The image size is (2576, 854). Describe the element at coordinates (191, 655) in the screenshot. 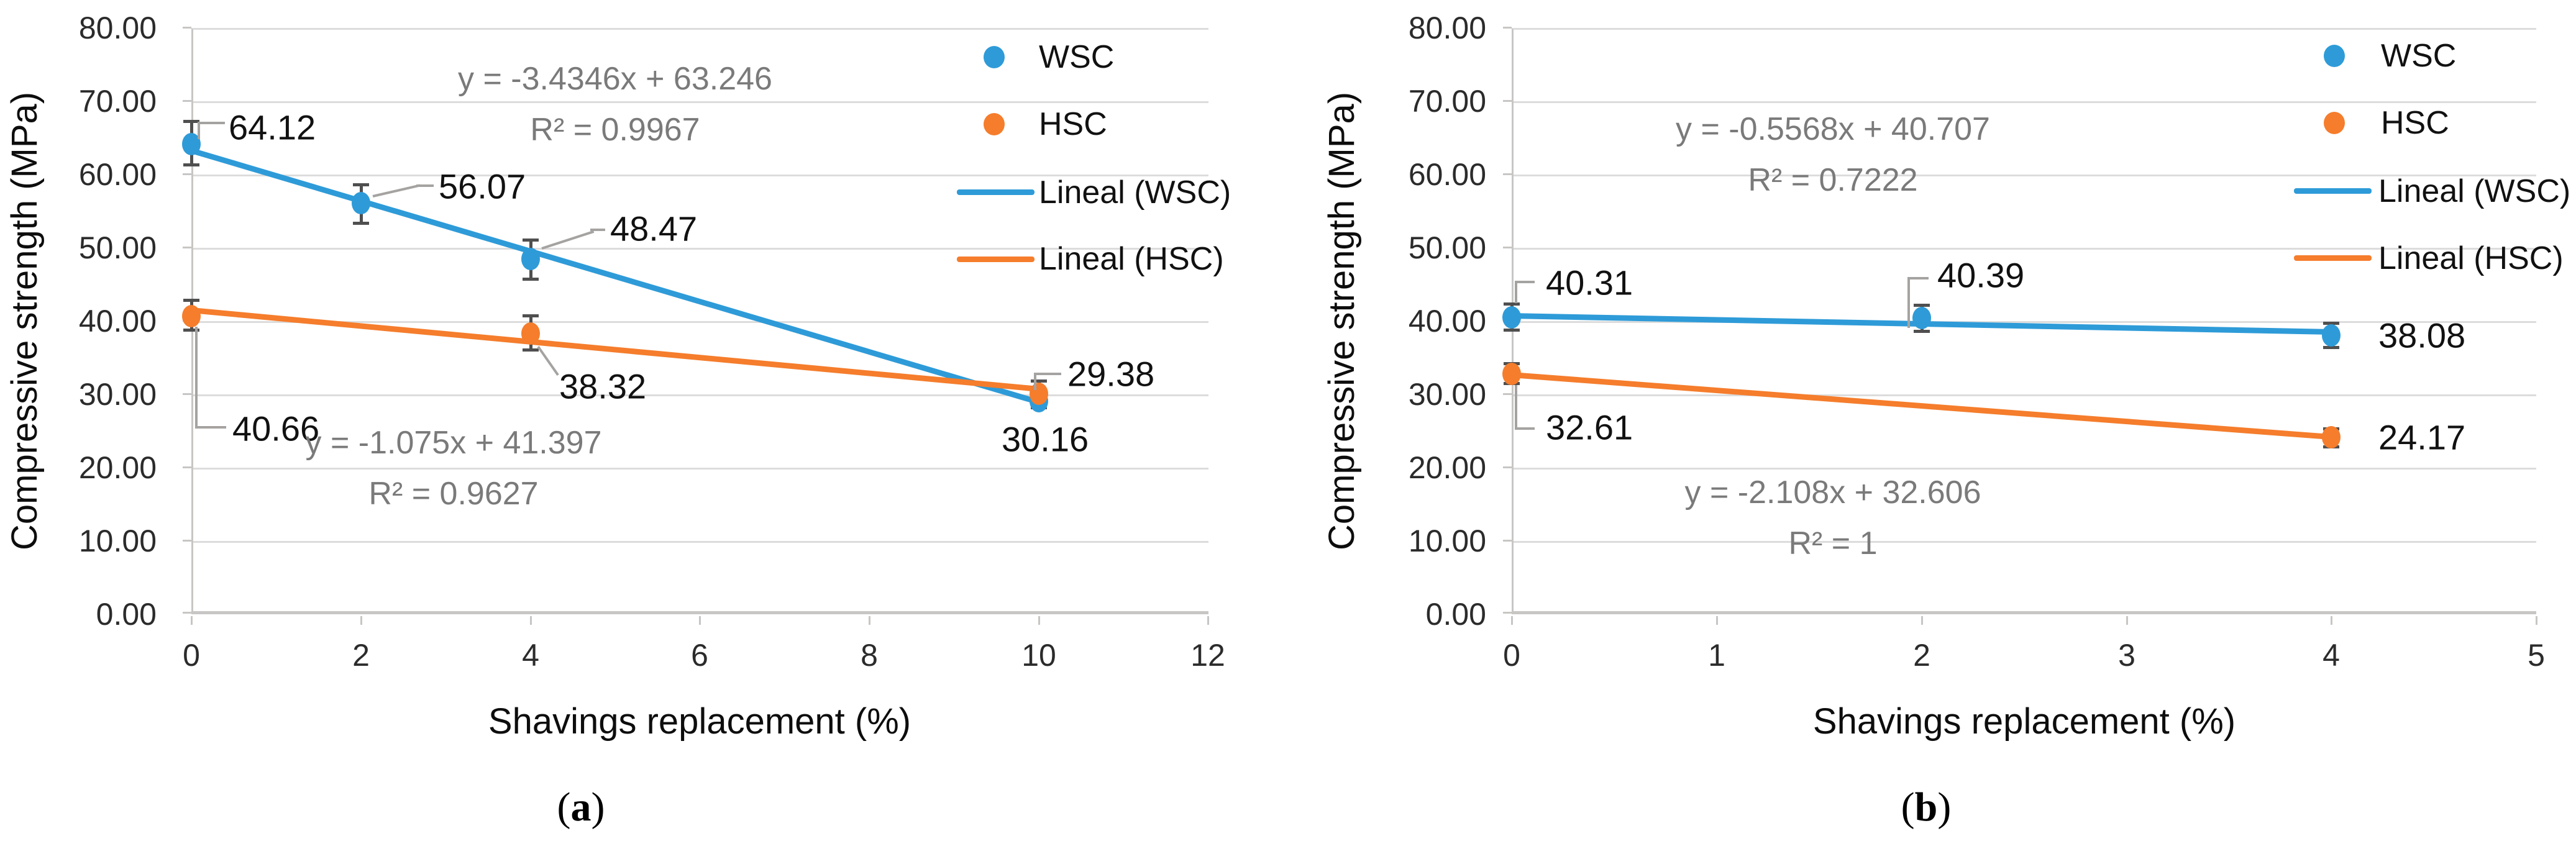

I see `x-tick-label: 0` at that location.